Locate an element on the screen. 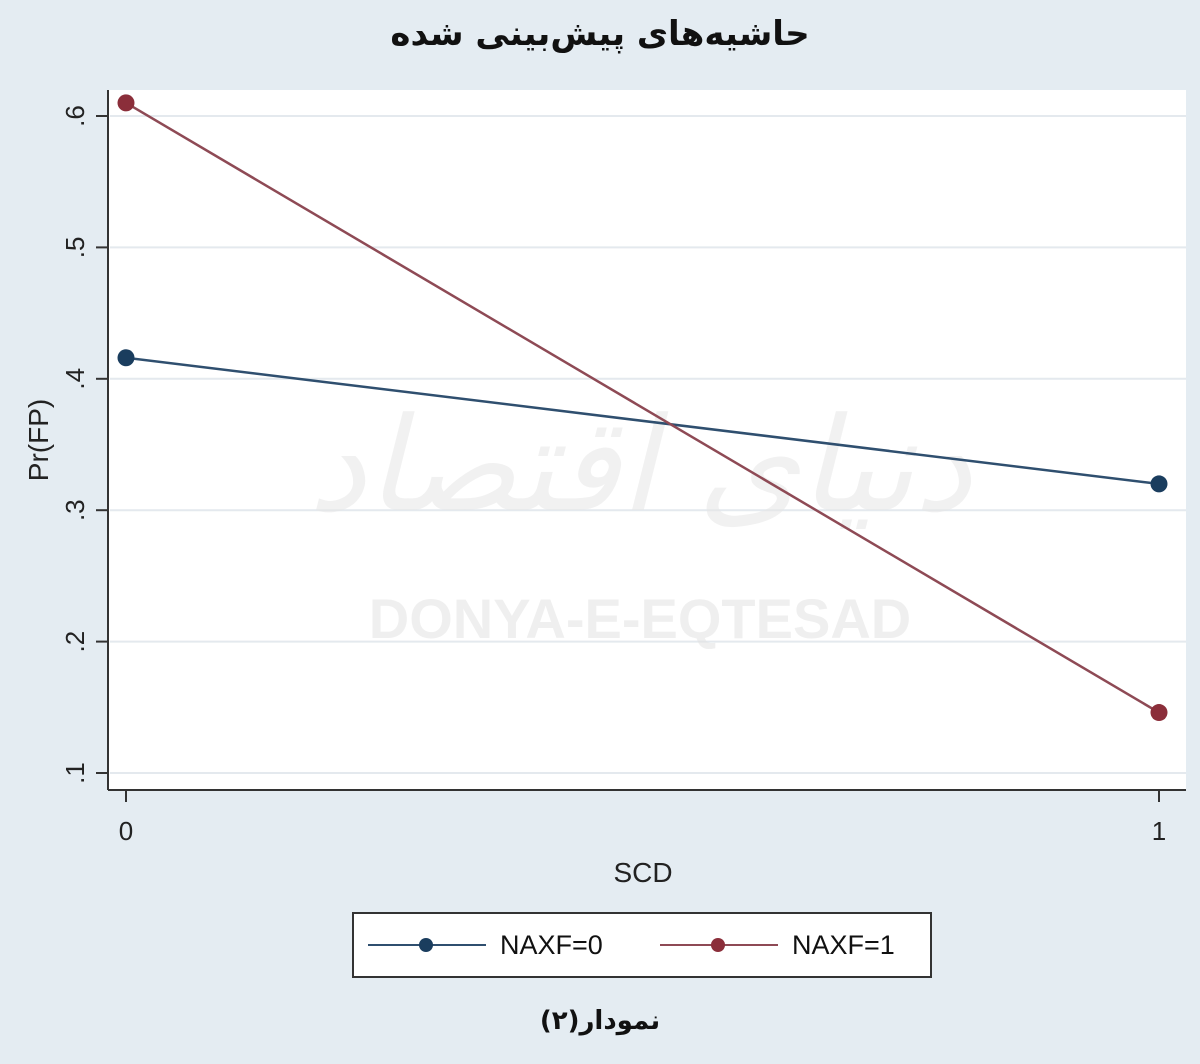 Image resolution: width=1200 pixels, height=1064 pixels. legend-item-naxf1: NAXF=1 is located at coordinates (777, 945).